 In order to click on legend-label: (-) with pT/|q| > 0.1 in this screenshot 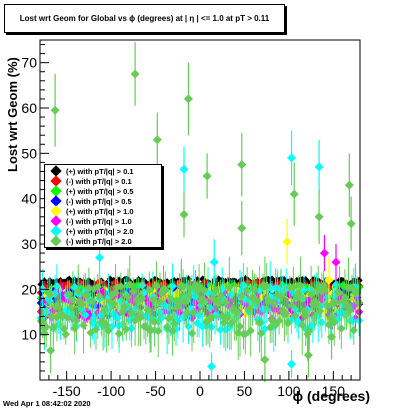, I will do `click(99, 181)`.